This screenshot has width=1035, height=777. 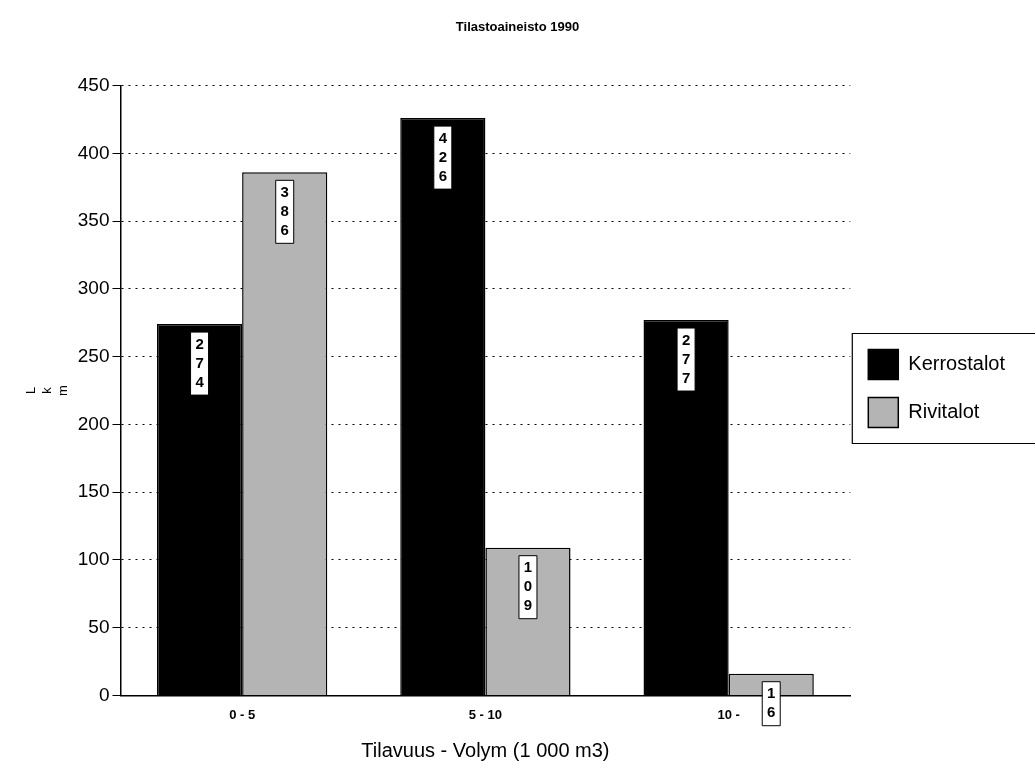 What do you see at coordinates (485, 714) in the screenshot?
I see `x-tick-label: 5 - 10` at bounding box center [485, 714].